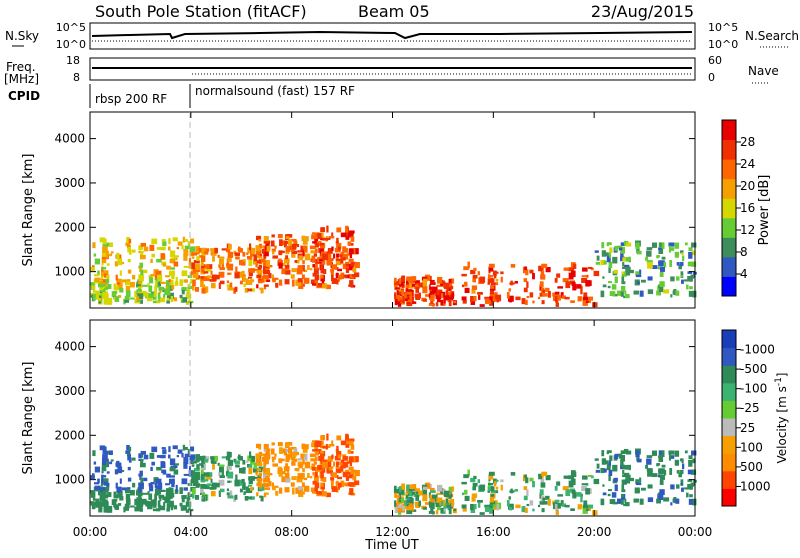 The width and height of the screenshot is (800, 558). What do you see at coordinates (753, 389) in the screenshot?
I see `colorbar-tick-label: -100` at bounding box center [753, 389].